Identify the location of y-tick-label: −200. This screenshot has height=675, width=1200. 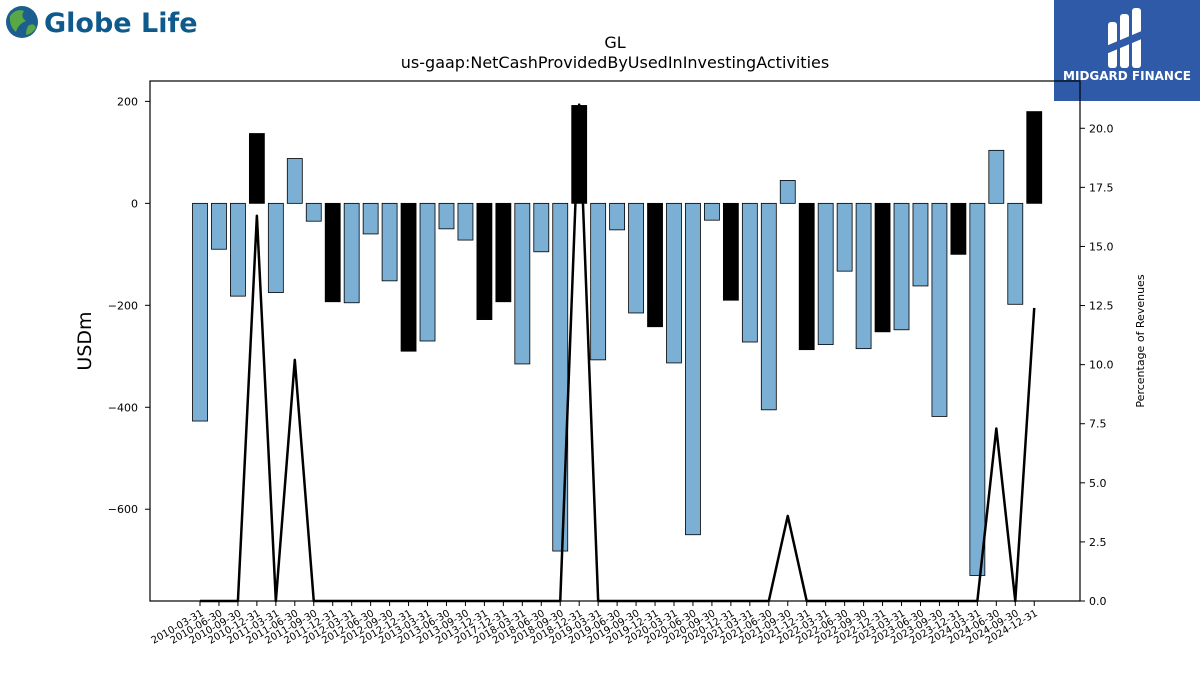
(123, 305).